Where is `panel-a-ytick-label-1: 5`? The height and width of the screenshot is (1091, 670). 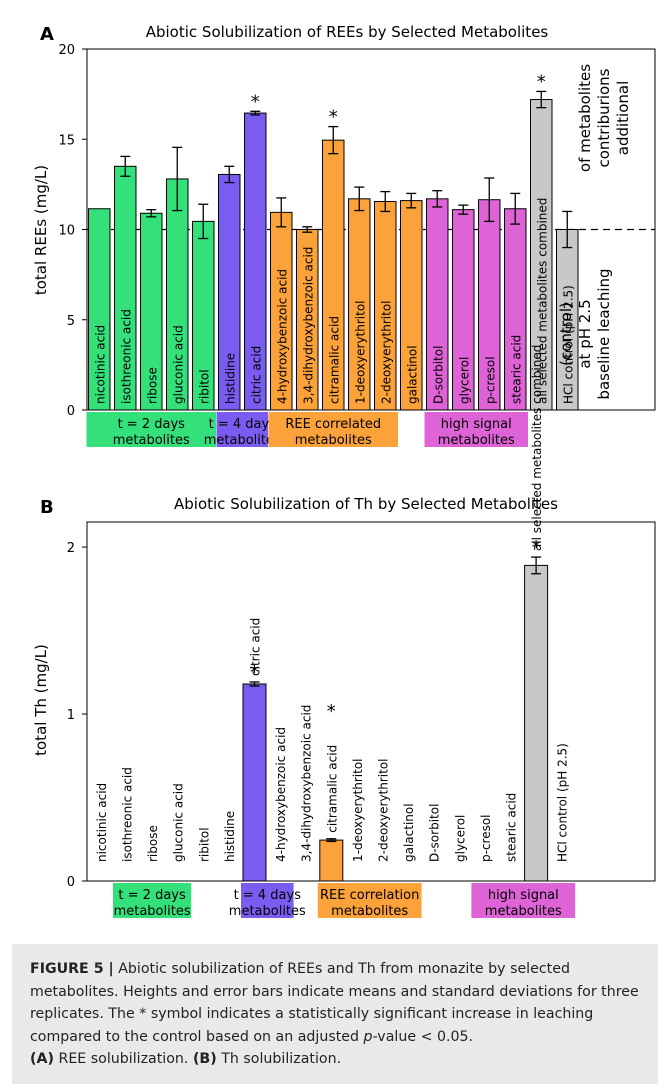 panel-a-ytick-label-1: 5 is located at coordinates (71, 321).